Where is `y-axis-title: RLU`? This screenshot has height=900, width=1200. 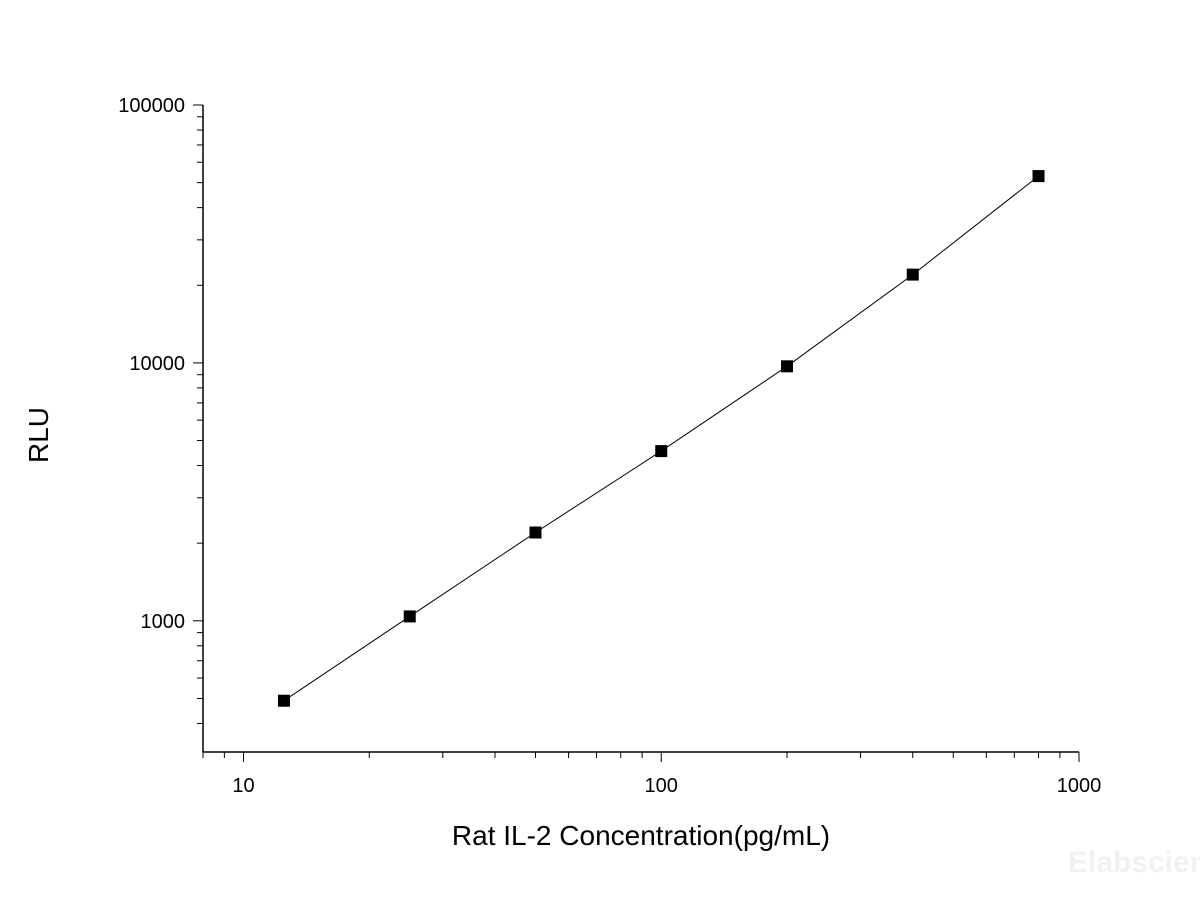 y-axis-title: RLU is located at coordinates (38, 435).